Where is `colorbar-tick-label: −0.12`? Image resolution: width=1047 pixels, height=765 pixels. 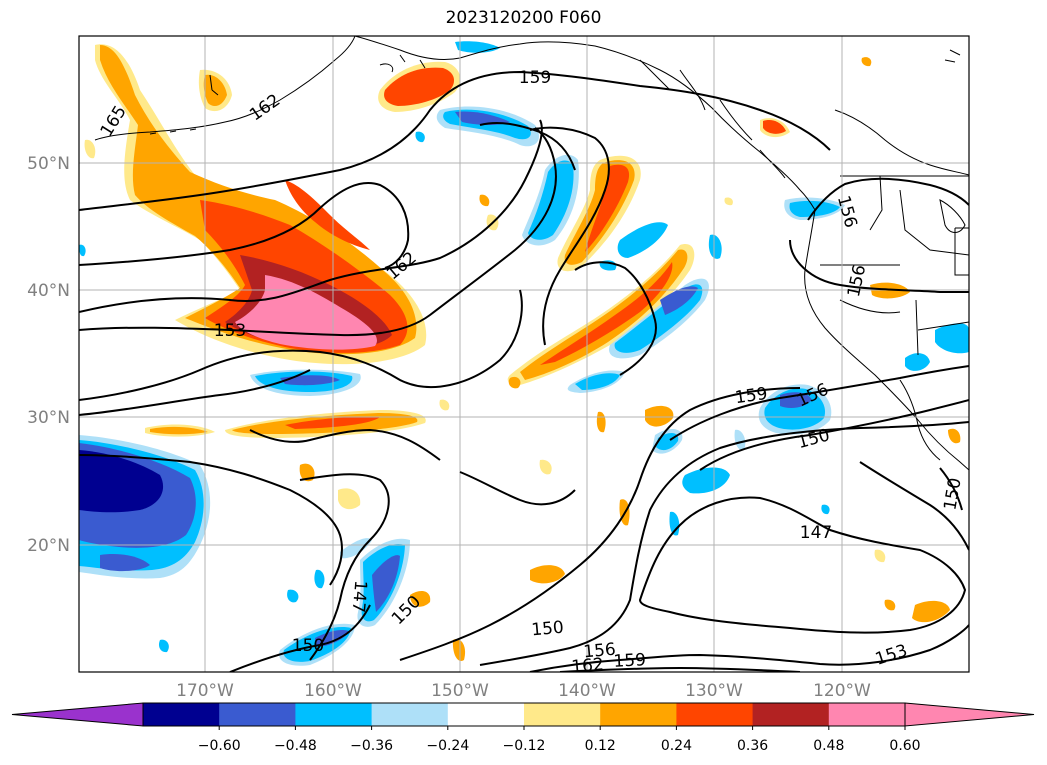 colorbar-tick-label: −0.12 is located at coordinates (524, 746).